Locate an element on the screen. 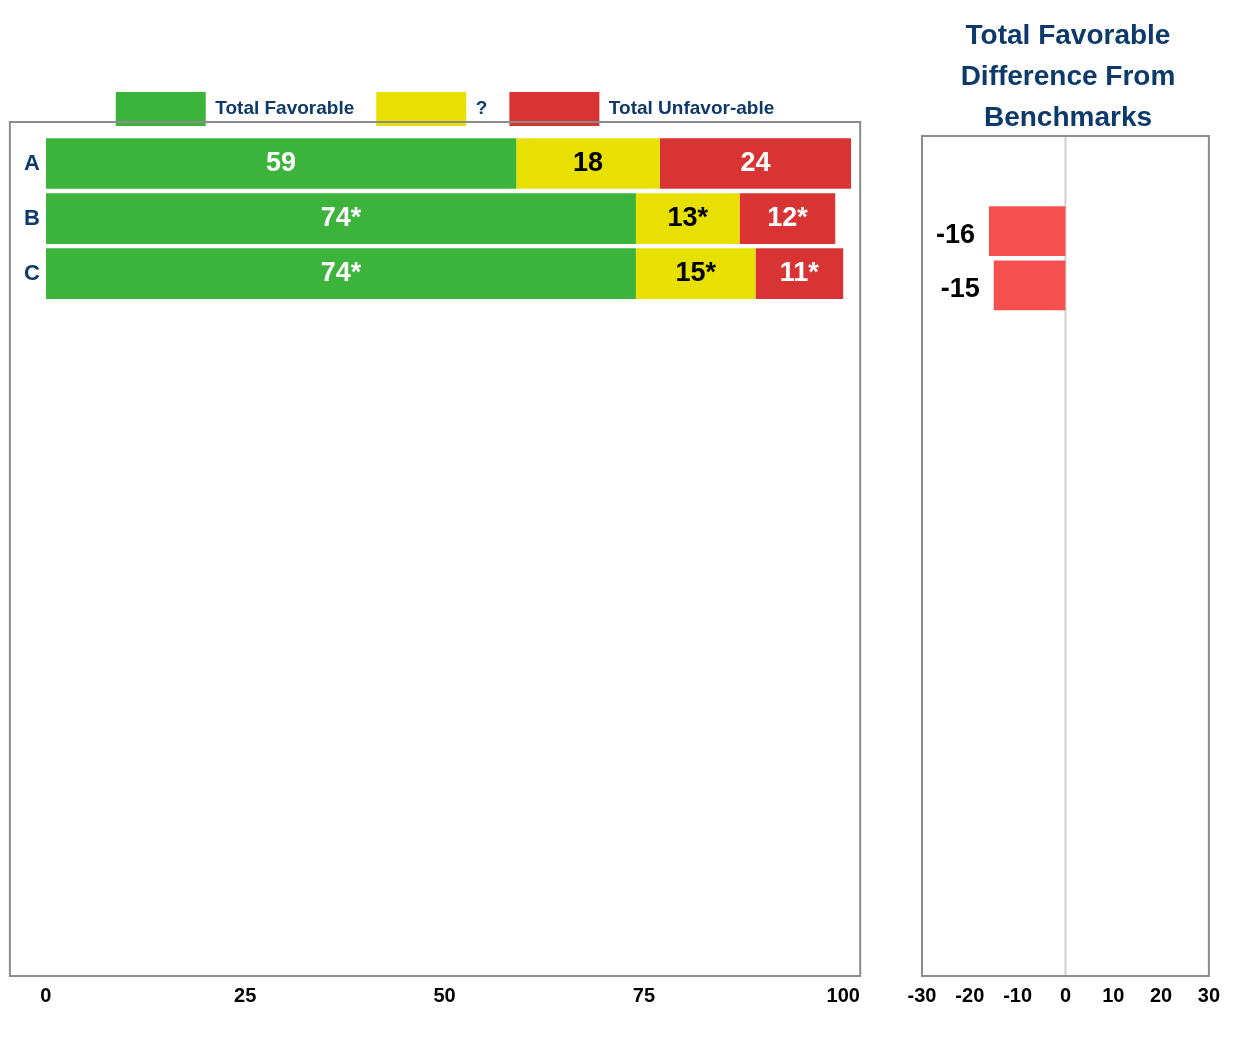 The image size is (1242, 1048). x-tick-label: 10 is located at coordinates (1113, 994).